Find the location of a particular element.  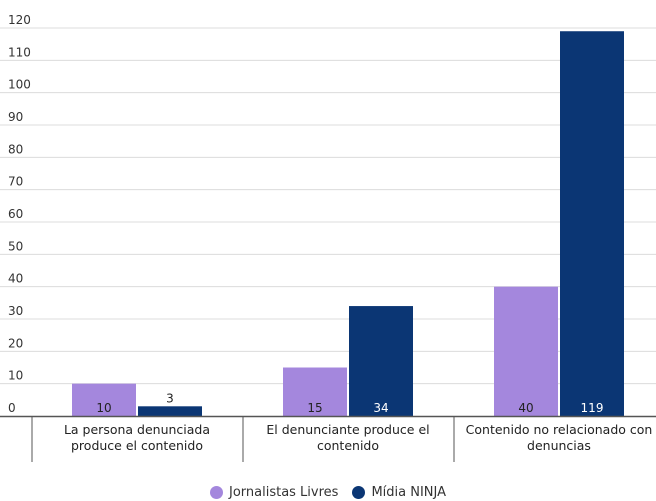

legend-item-series-2: Mídia NINJA is located at coordinates (399, 492).